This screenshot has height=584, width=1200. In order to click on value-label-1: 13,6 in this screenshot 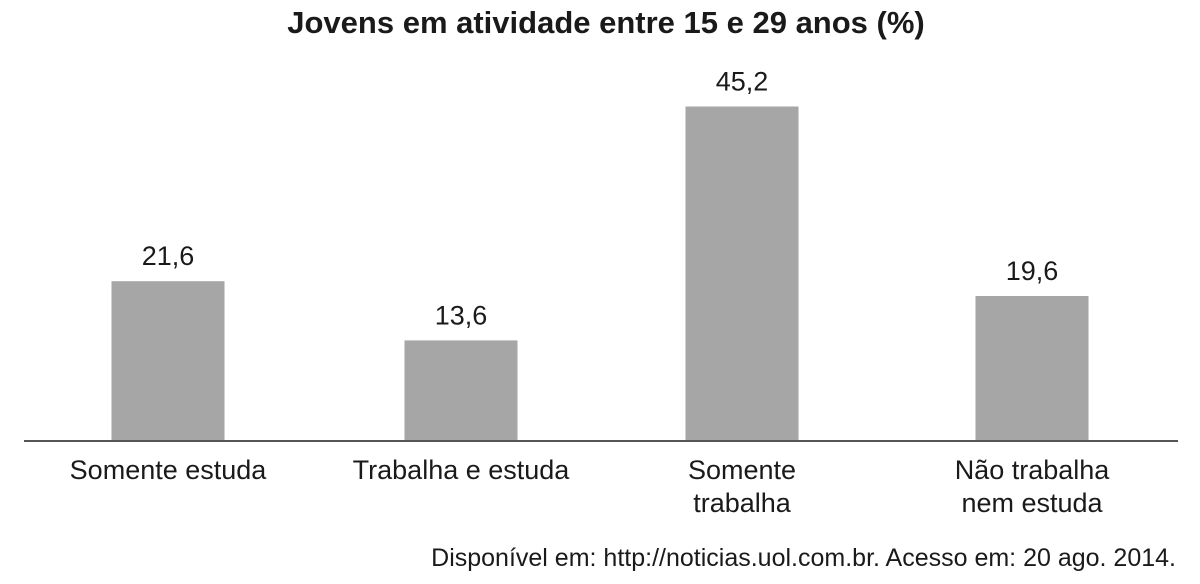, I will do `click(461, 315)`.